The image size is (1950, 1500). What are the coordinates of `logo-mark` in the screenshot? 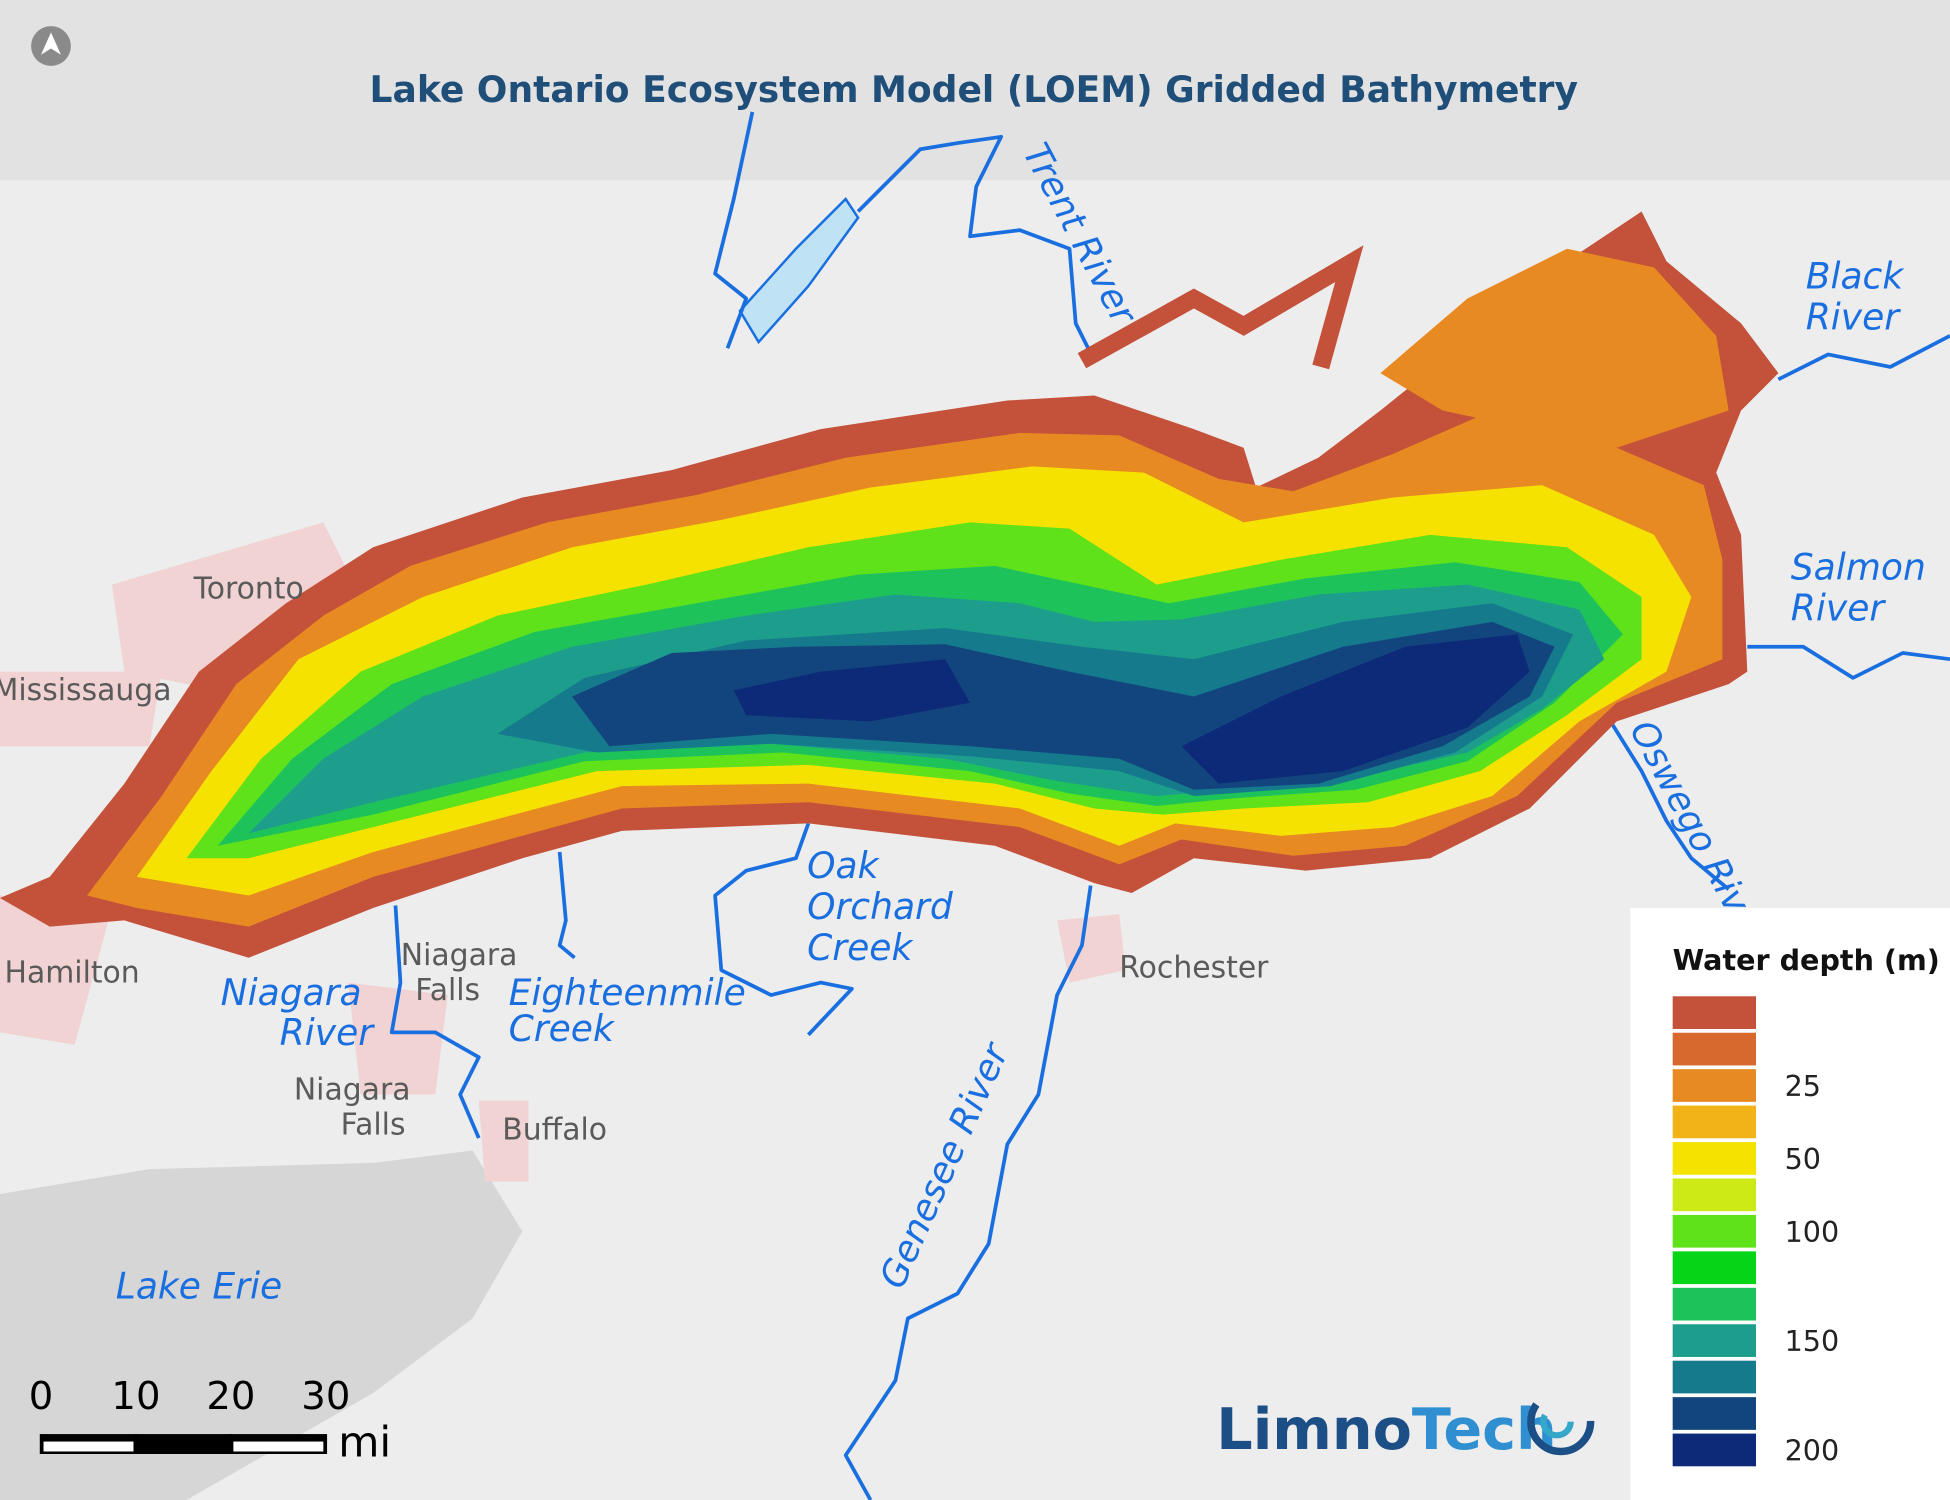 It's located at (1561, 1422).